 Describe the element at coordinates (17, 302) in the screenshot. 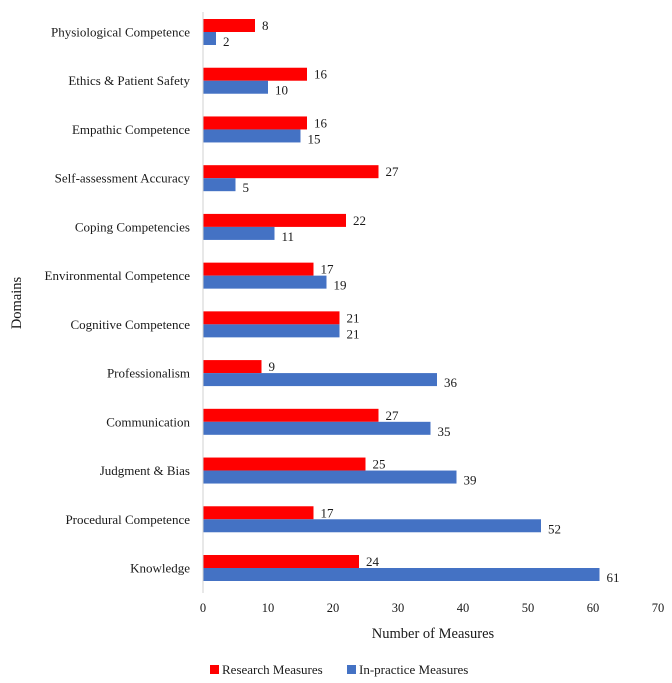

I see `y-axis-title: Domains` at that location.